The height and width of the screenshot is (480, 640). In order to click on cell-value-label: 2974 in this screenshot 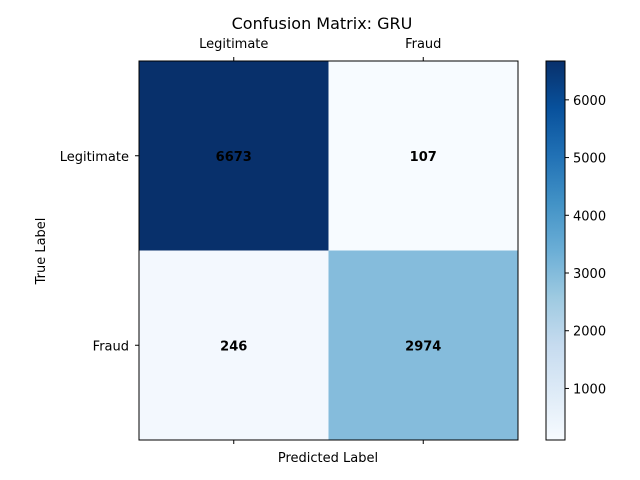, I will do `click(423, 346)`.